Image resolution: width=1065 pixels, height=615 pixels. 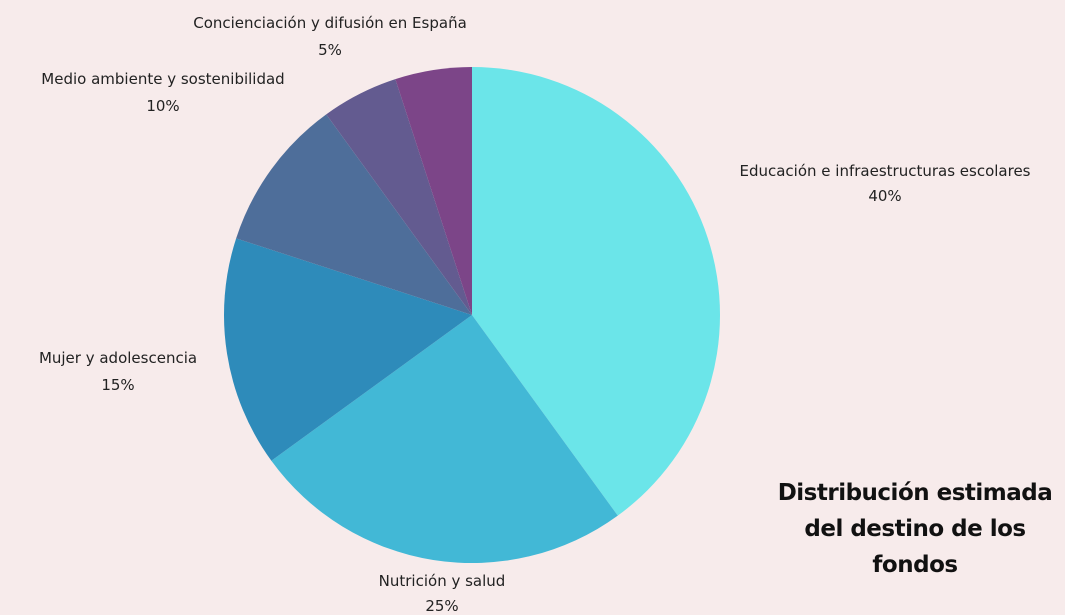 I want to click on slice-label-4: Medio ambiente y sostenibilidad, so click(x=162, y=79).